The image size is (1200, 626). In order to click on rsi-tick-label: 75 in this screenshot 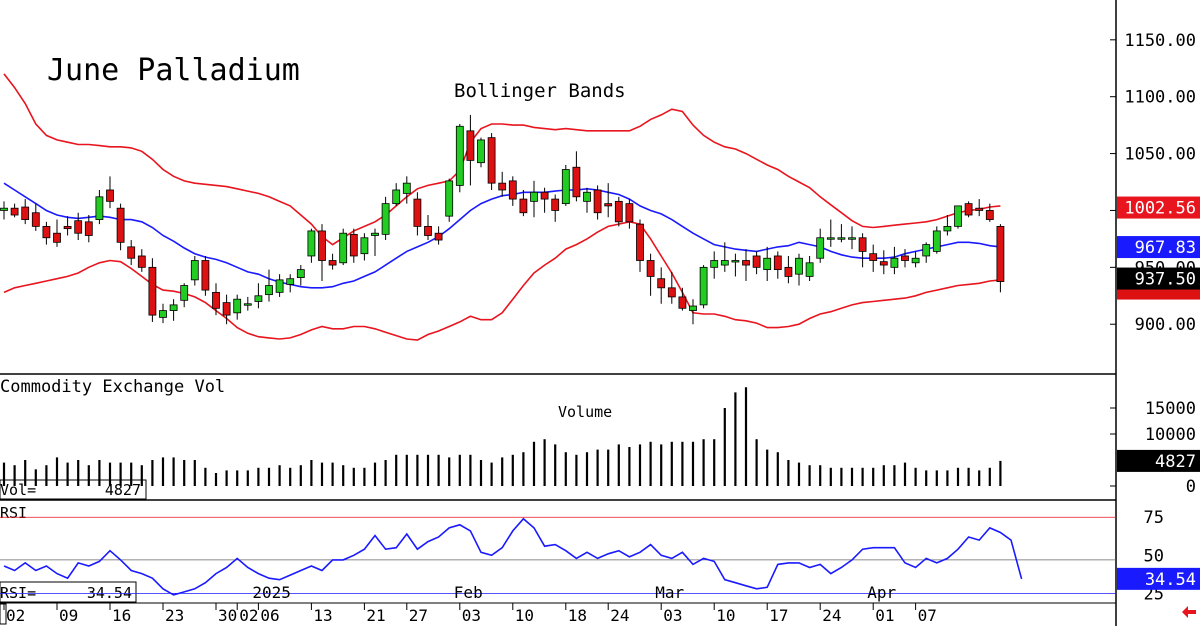, I will do `click(1154, 518)`.